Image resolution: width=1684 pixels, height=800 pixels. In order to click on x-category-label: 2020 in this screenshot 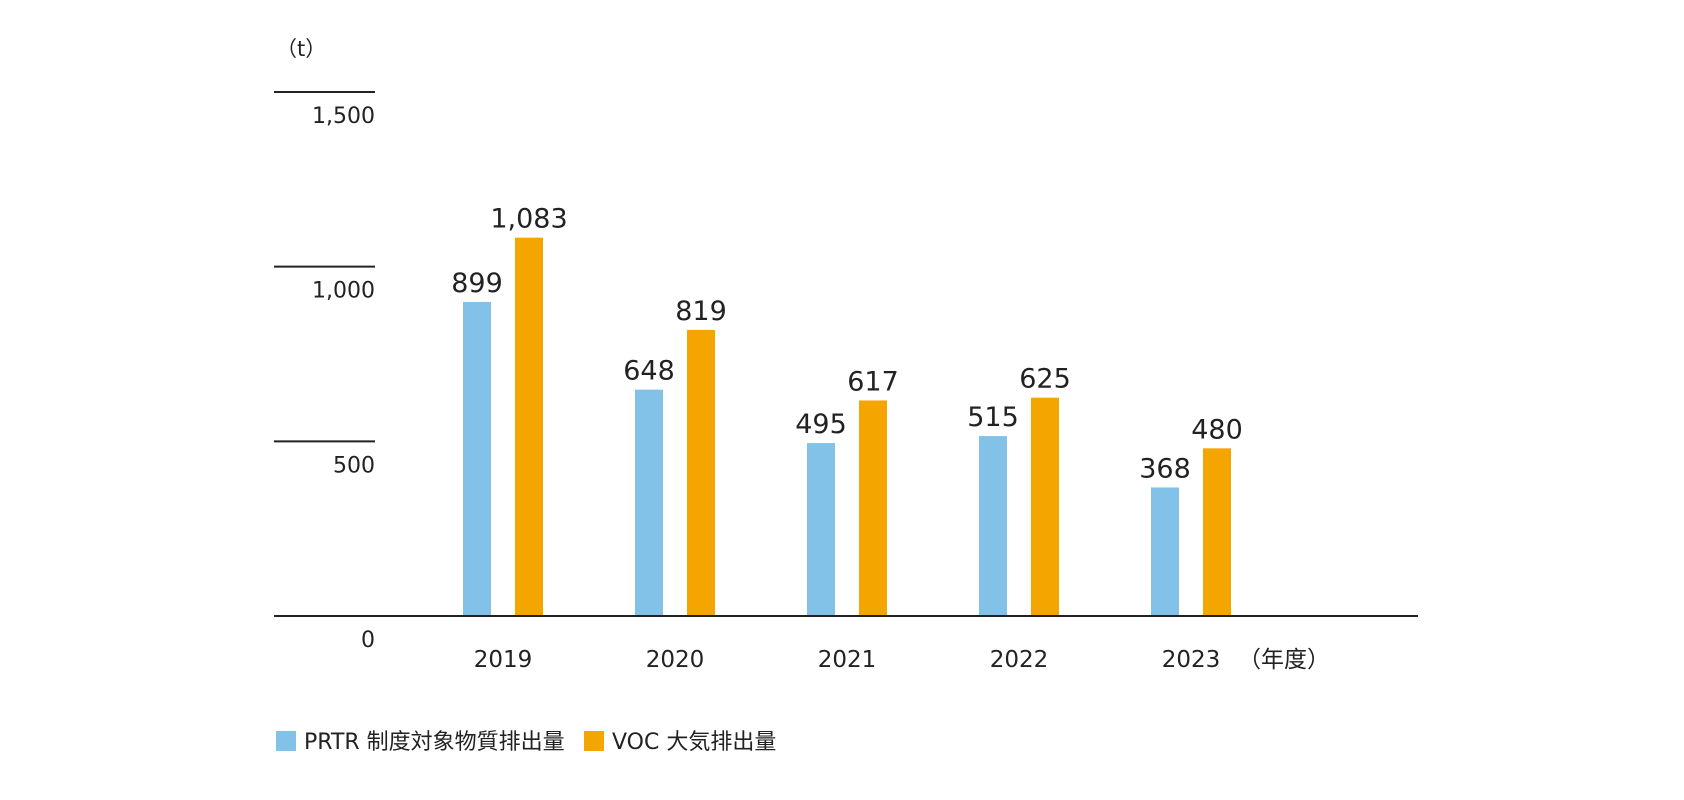, I will do `click(675, 660)`.